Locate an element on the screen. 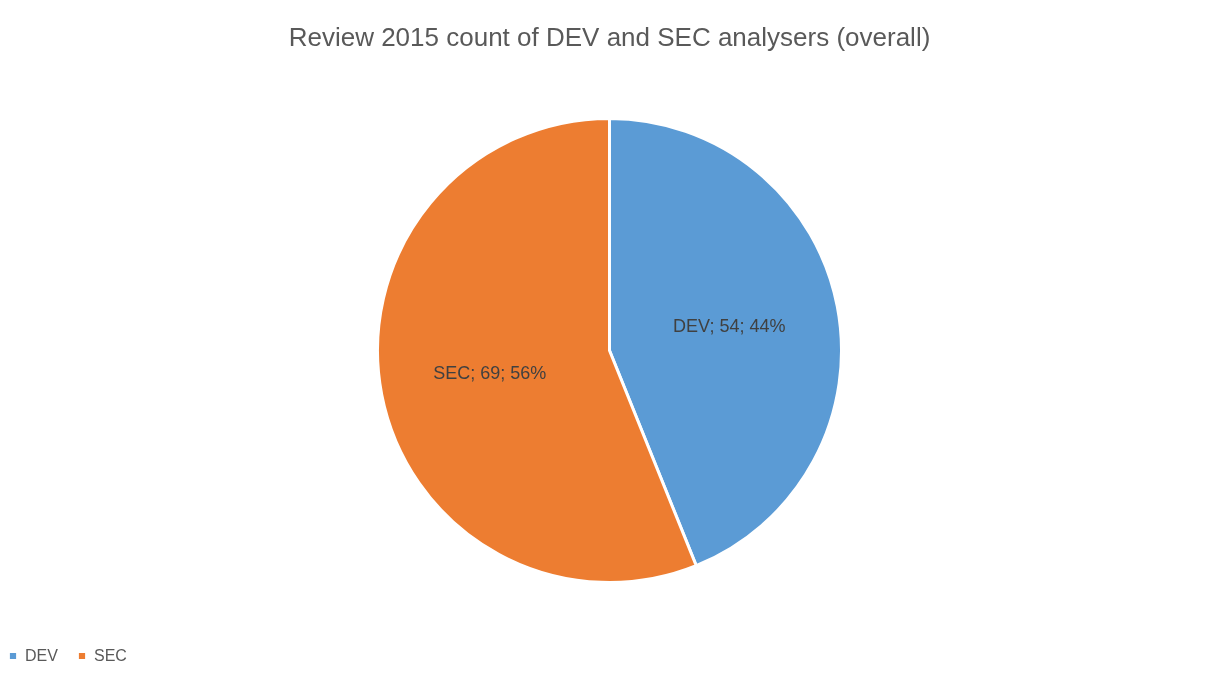 This screenshot has width=1219, height=684. data-label: SEC; 69; 56% is located at coordinates (490, 372).